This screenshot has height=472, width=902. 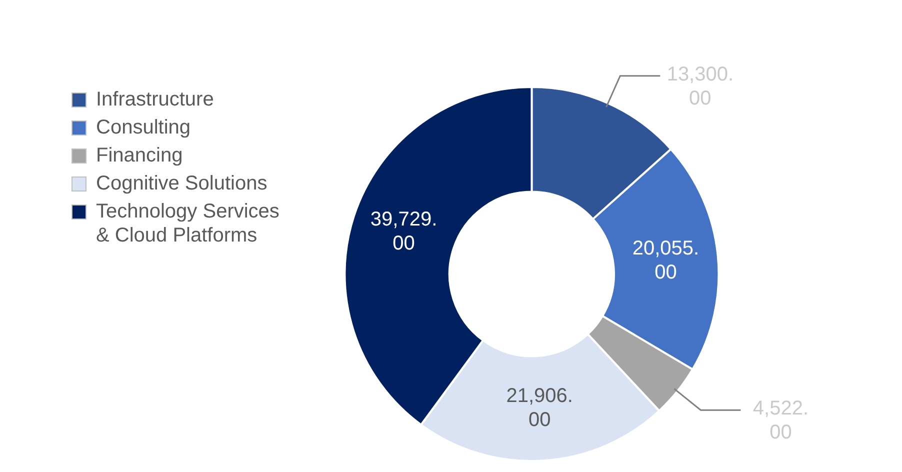 What do you see at coordinates (666, 260) in the screenshot?
I see `data-label: 20,055.00` at bounding box center [666, 260].